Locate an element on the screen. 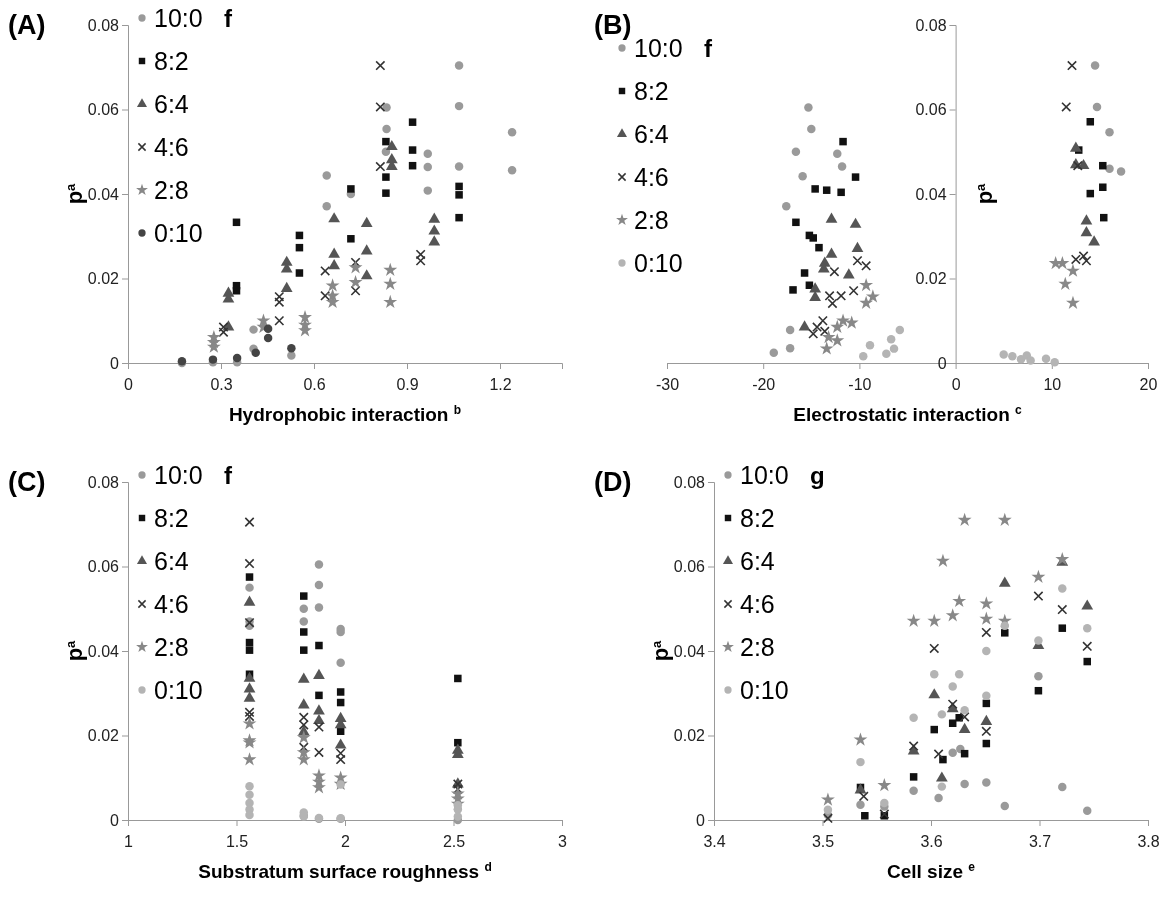 Image resolution: width=1172 pixels, height=915 pixels. x-tick-label: 3.8 is located at coordinates (1148, 841).